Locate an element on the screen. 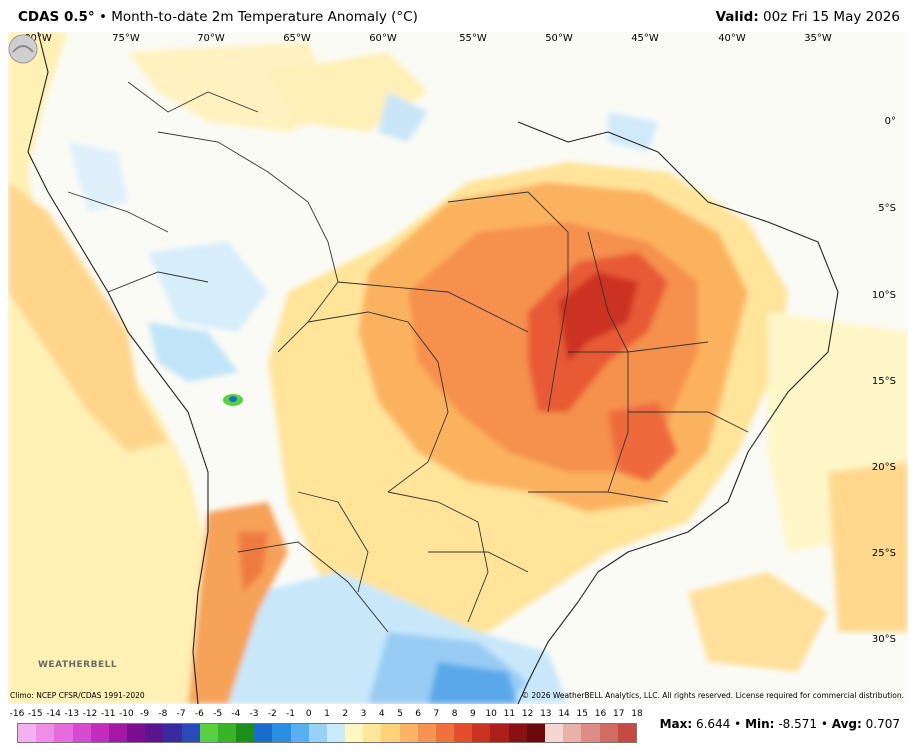  lon-label-50w: 50°W is located at coordinates (559, 38).